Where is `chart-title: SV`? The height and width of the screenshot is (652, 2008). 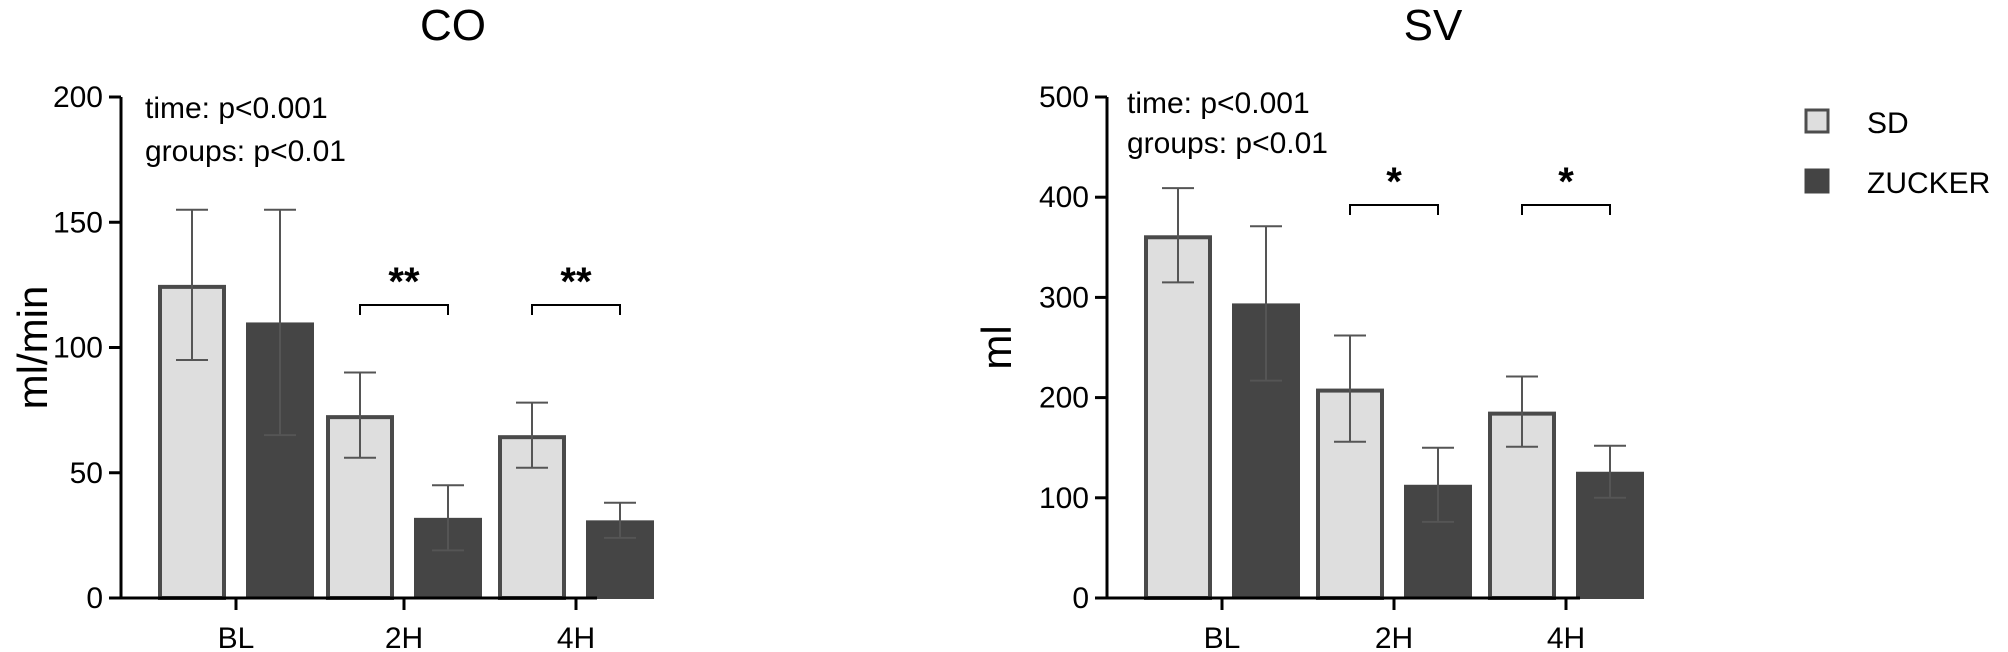 chart-title: SV is located at coordinates (1433, 25).